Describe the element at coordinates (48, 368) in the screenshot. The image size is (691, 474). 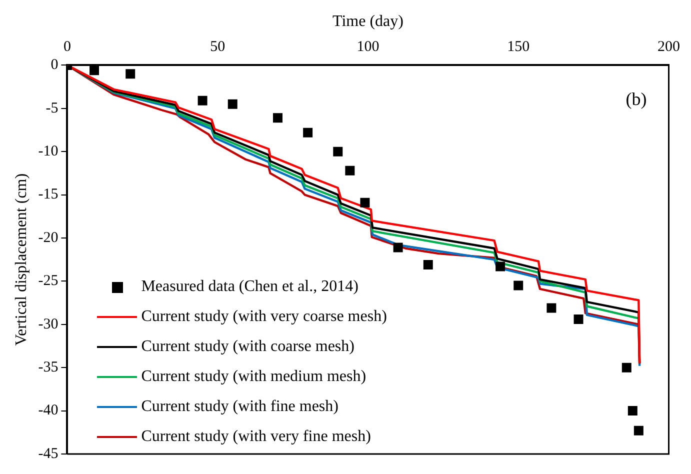
I see `y-tick-label: -35` at that location.